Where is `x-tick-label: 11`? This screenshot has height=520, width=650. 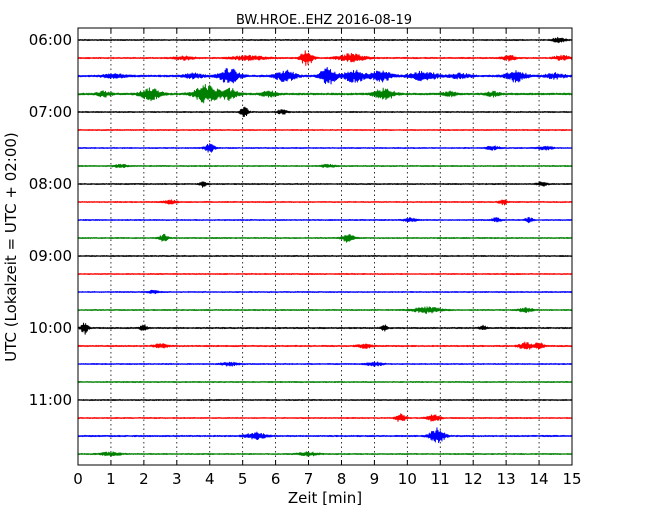 x-tick-label: 11 is located at coordinates (440, 479).